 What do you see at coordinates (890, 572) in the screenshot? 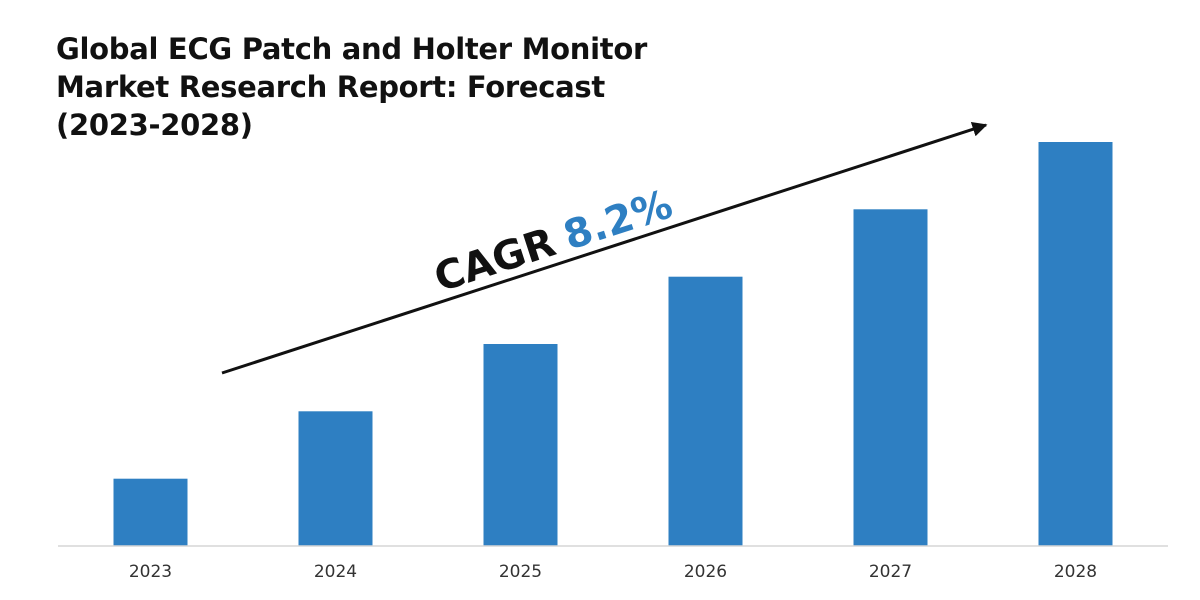
I see `x-tick-label: 2027` at bounding box center [890, 572].